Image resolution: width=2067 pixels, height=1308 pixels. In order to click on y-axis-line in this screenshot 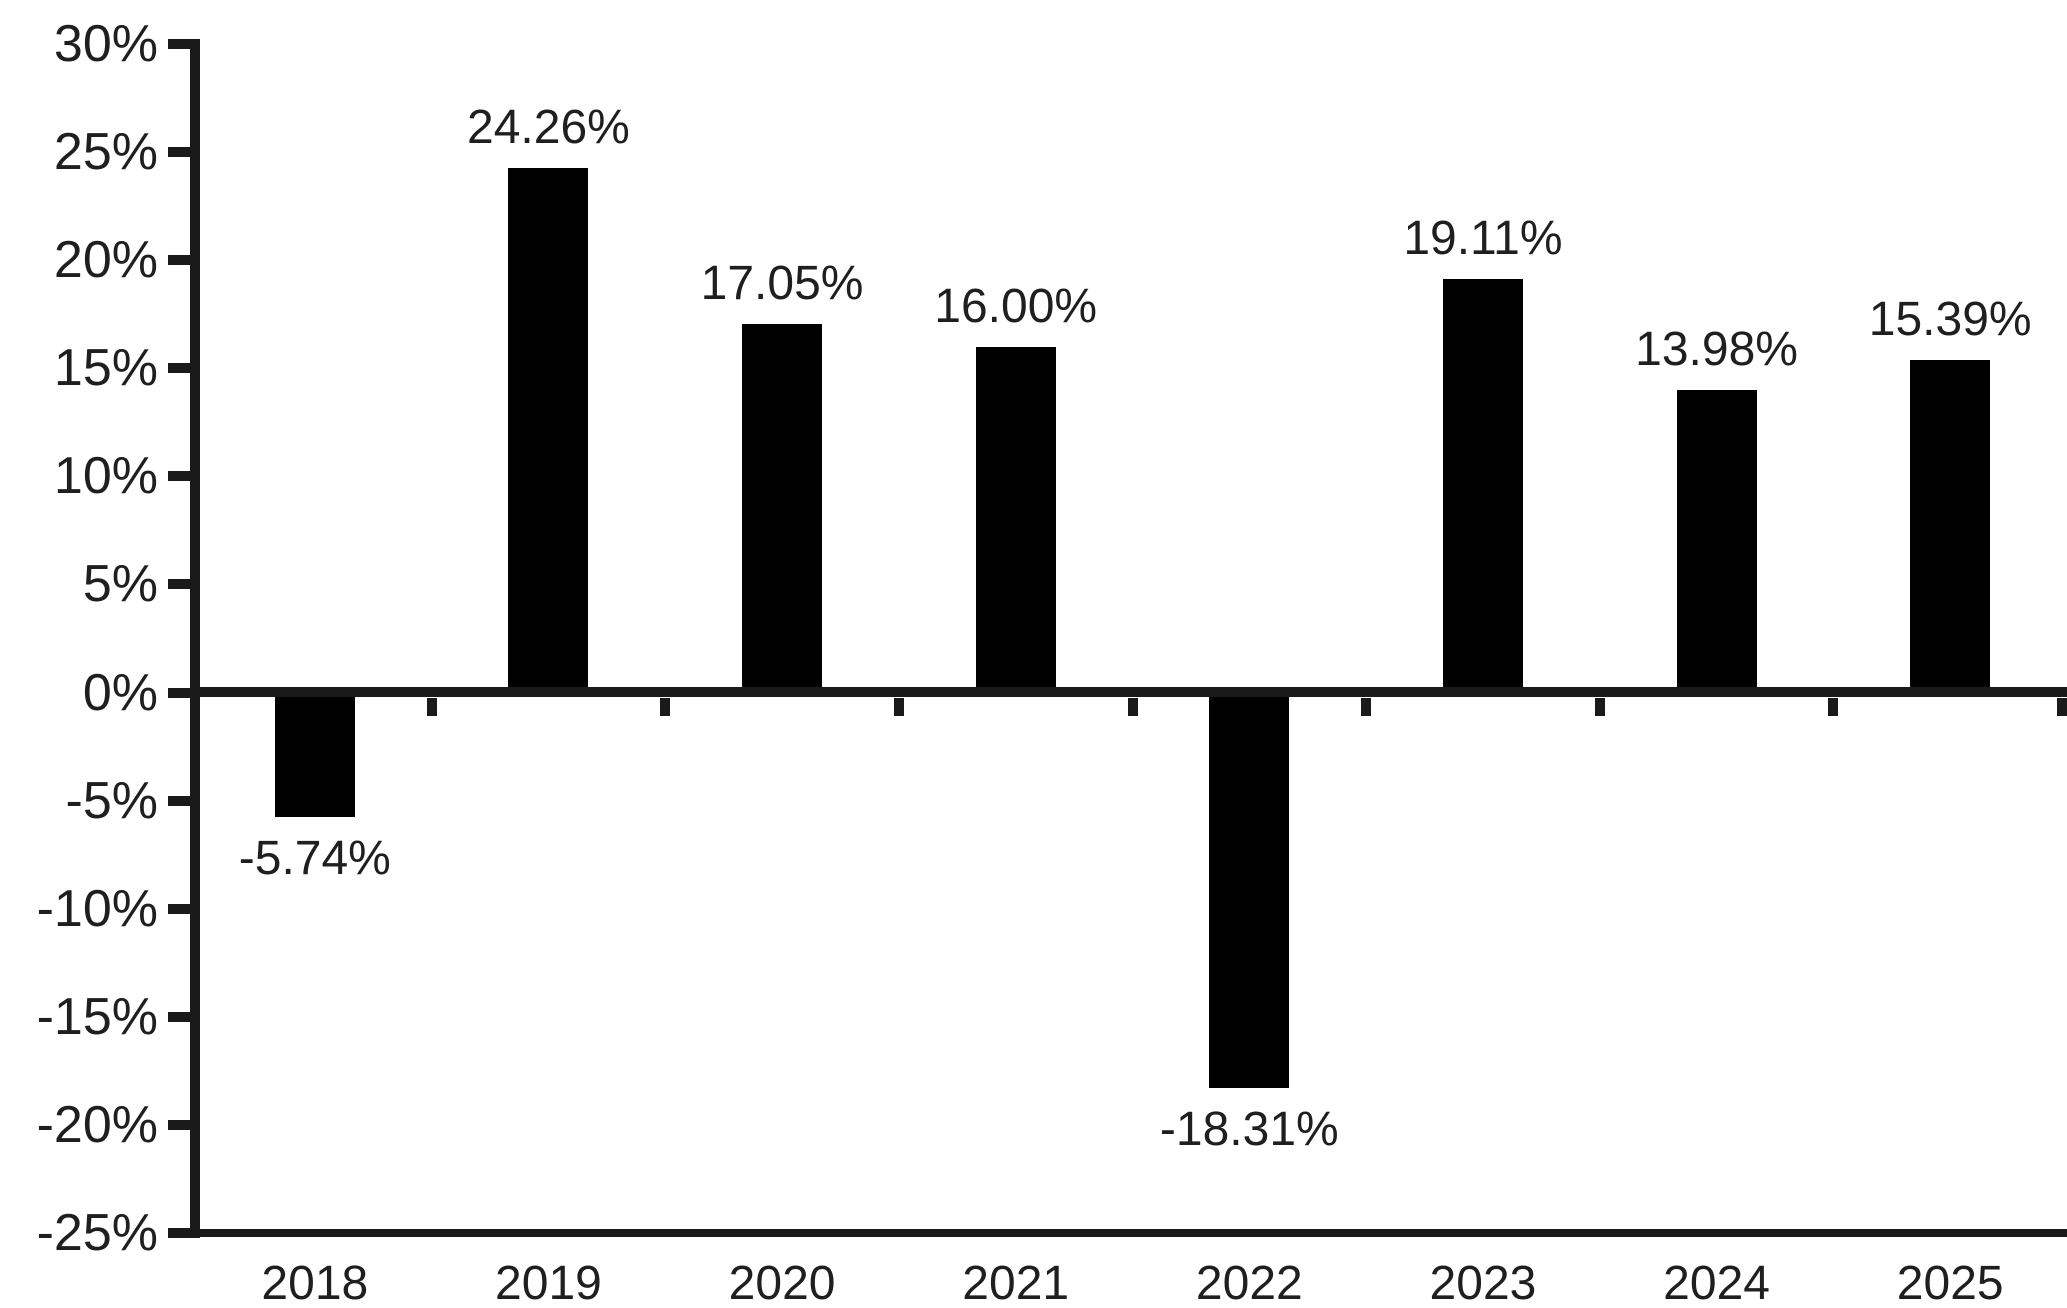, I will do `click(195, 638)`.